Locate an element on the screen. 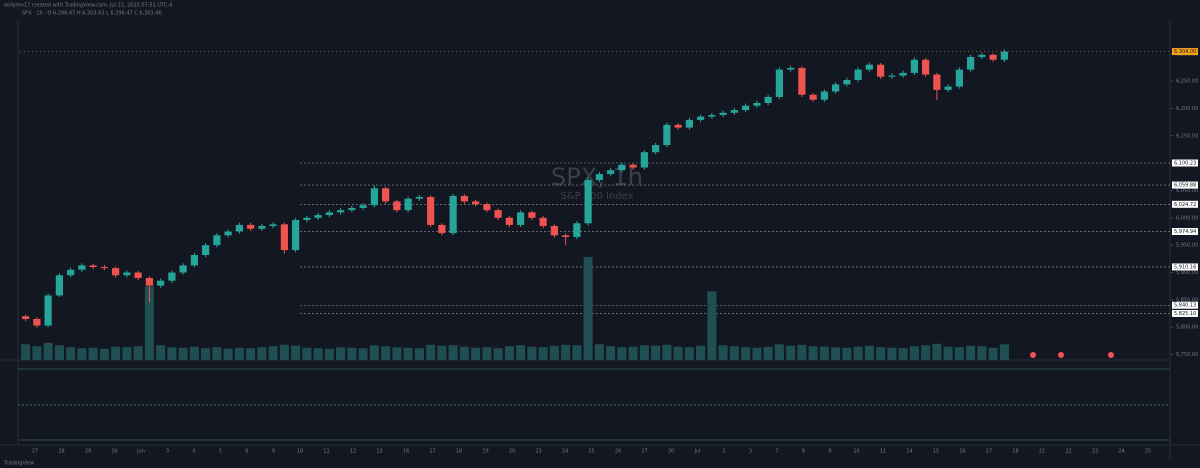 The height and width of the screenshot is (468, 1200). x-tick-label: 13 is located at coordinates (379, 452).